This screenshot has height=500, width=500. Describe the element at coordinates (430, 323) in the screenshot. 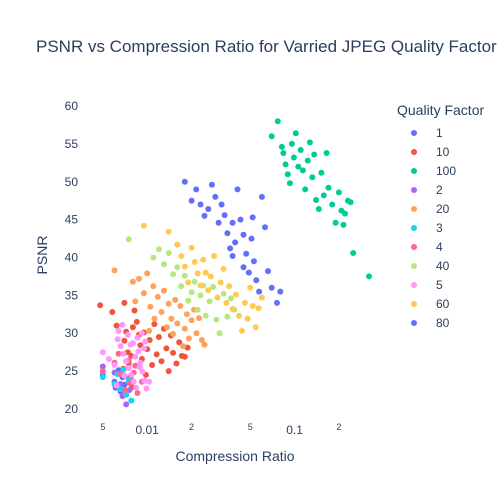

I see `legend-item-80: 80` at that location.